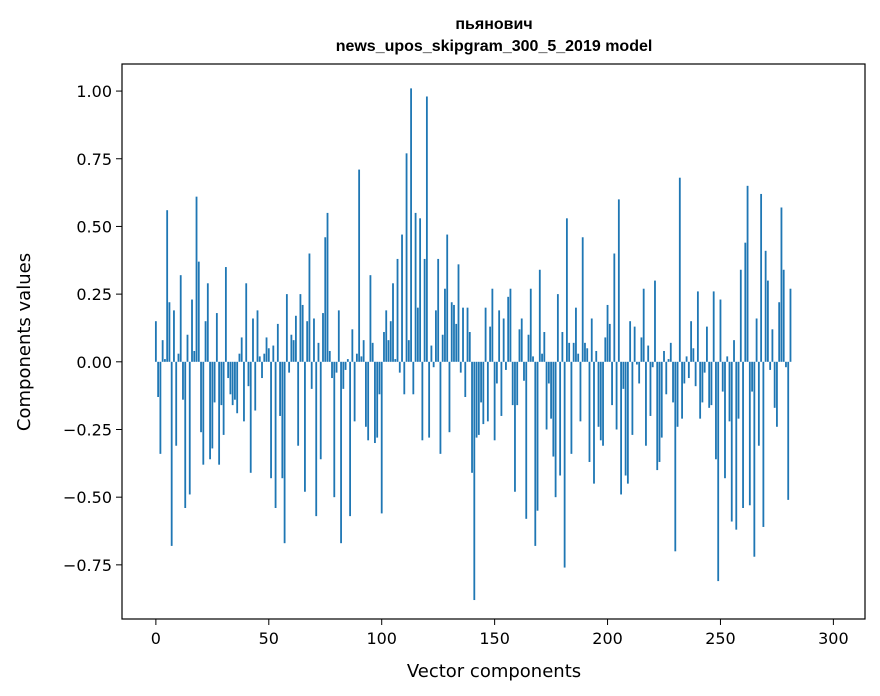 This screenshot has height=696, width=880. Describe the element at coordinates (720, 638) in the screenshot. I see `x-tick-label-5: 250` at that location.